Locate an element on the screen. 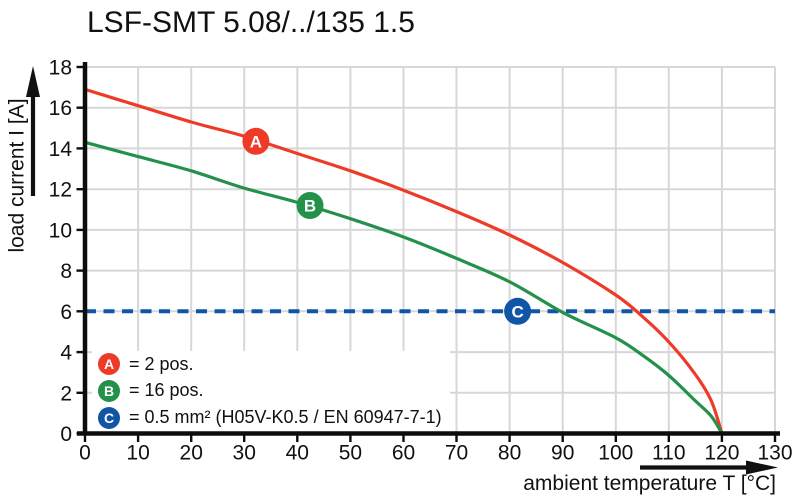  x-axis-arrowhead-icon is located at coordinates (762, 467).